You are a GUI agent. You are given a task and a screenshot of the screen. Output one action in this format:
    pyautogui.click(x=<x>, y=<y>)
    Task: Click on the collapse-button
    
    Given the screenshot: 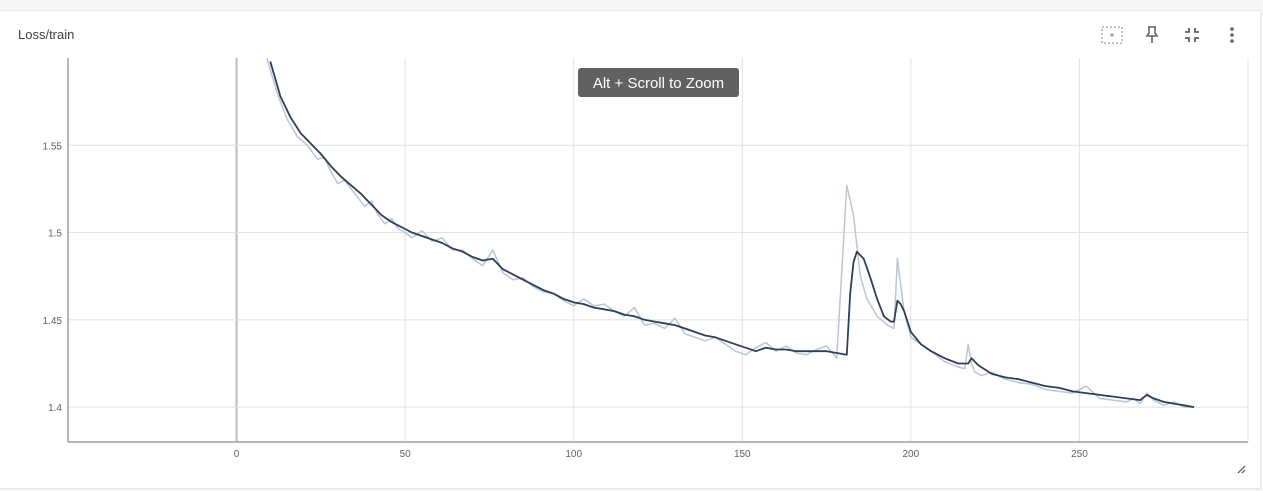 What is the action you would take?
    pyautogui.click(x=1192, y=35)
    